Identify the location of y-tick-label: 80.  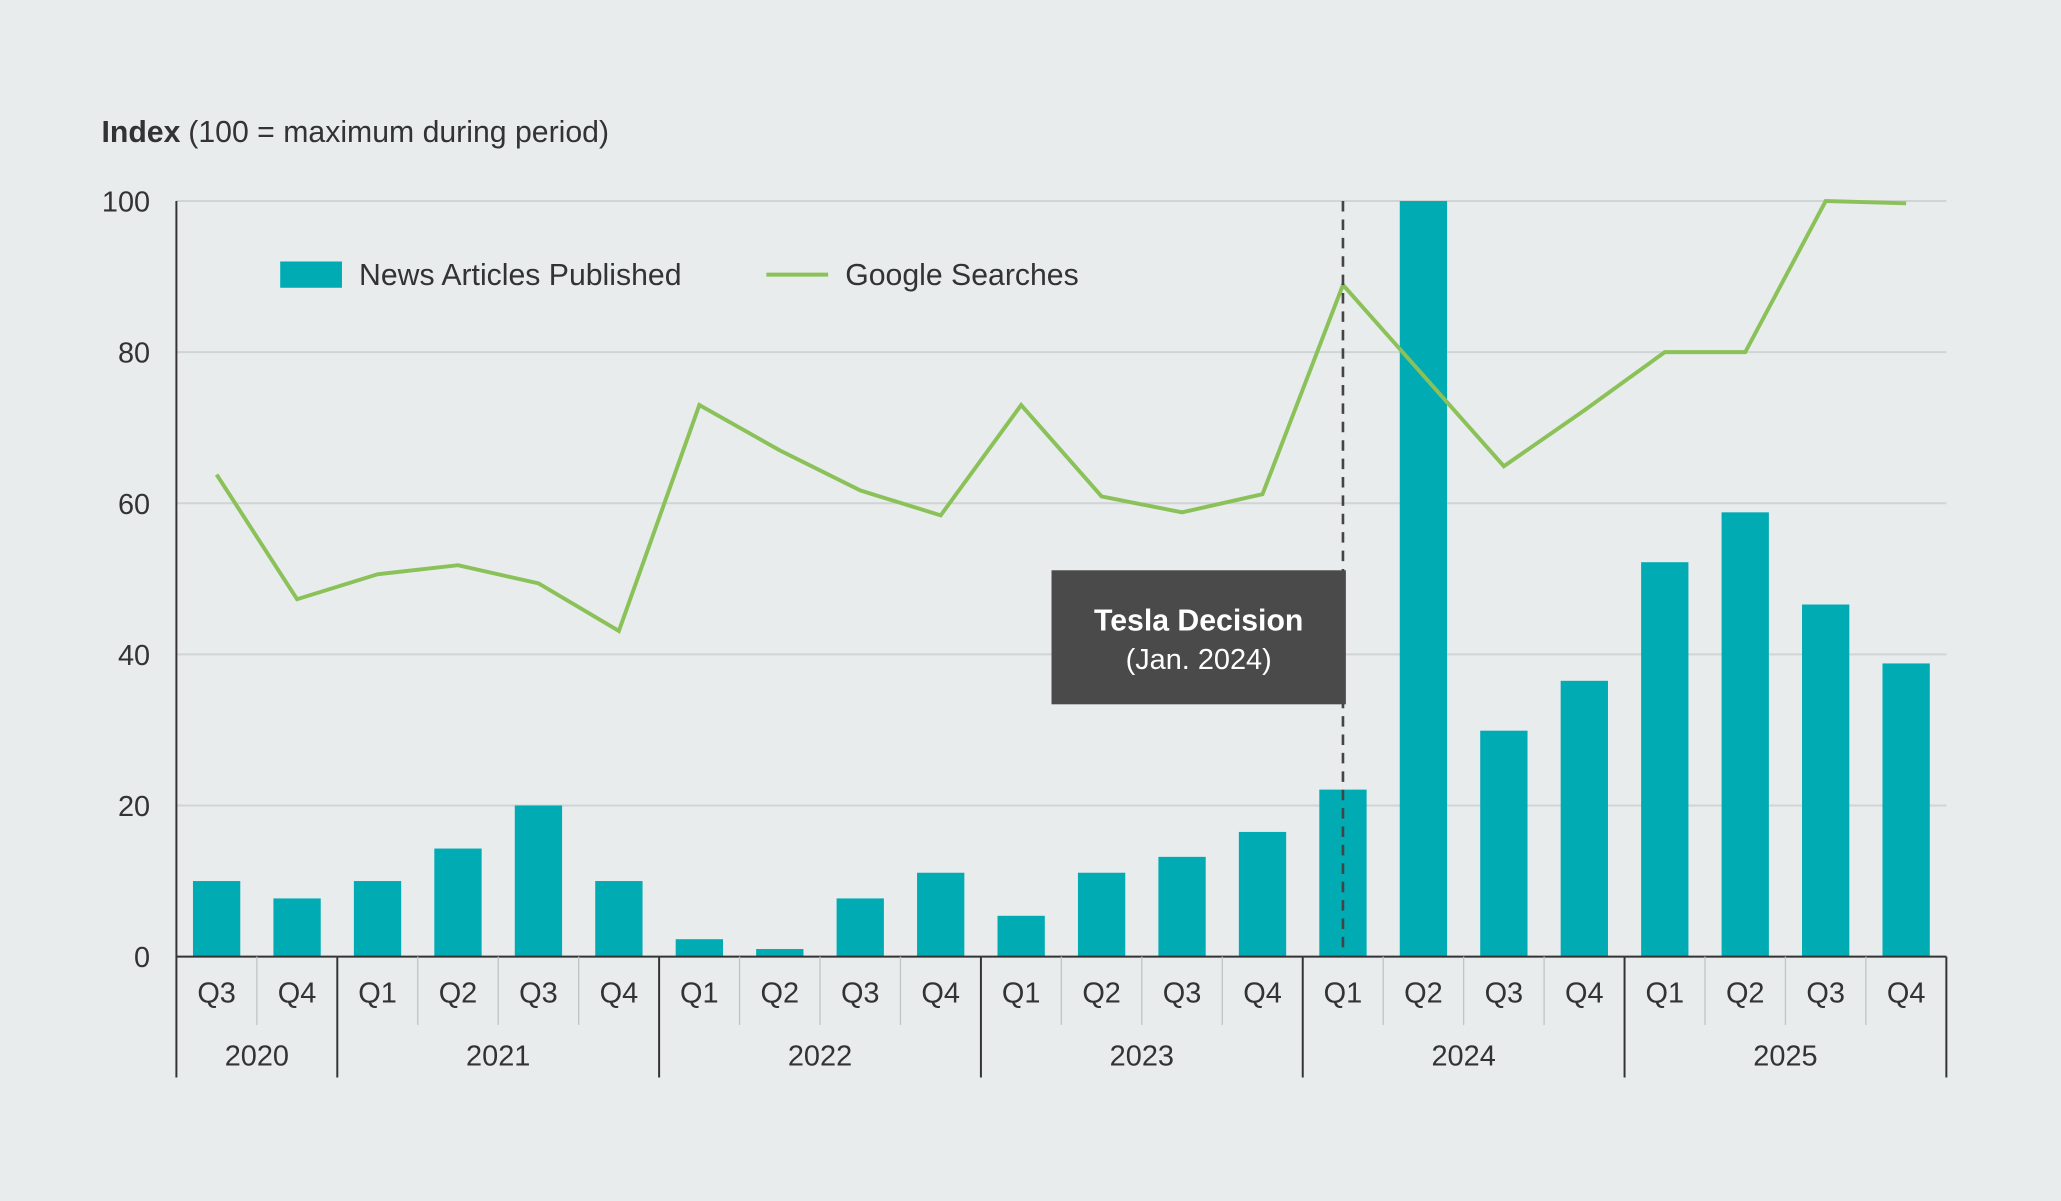
(134, 354).